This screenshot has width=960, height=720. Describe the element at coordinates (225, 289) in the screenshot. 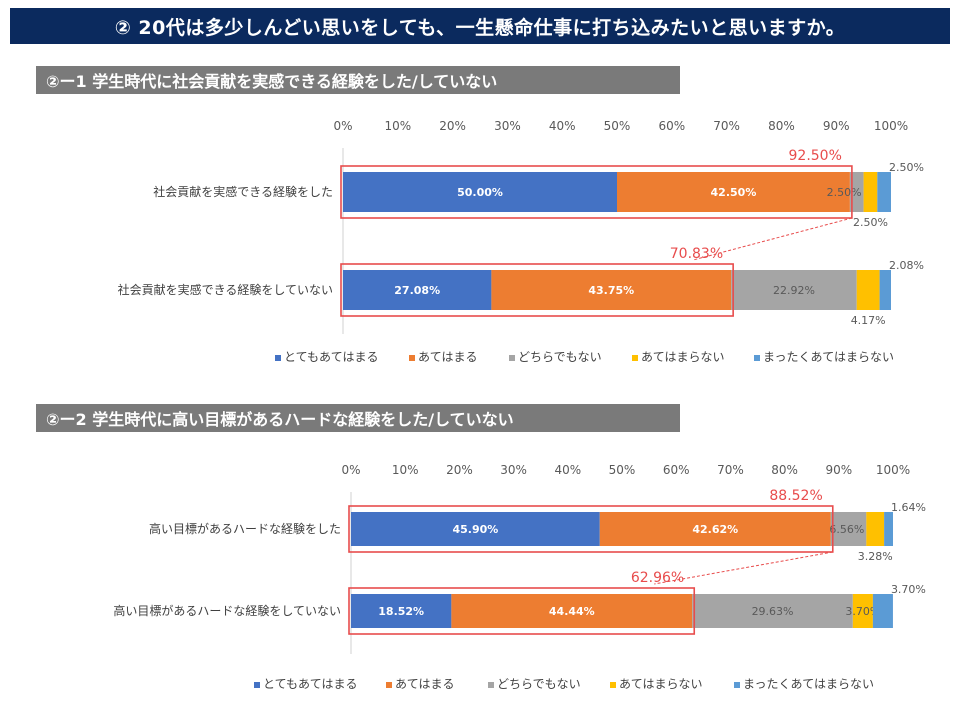

I see `category-label: 社会貢献を実感できる経験をしていない` at that location.